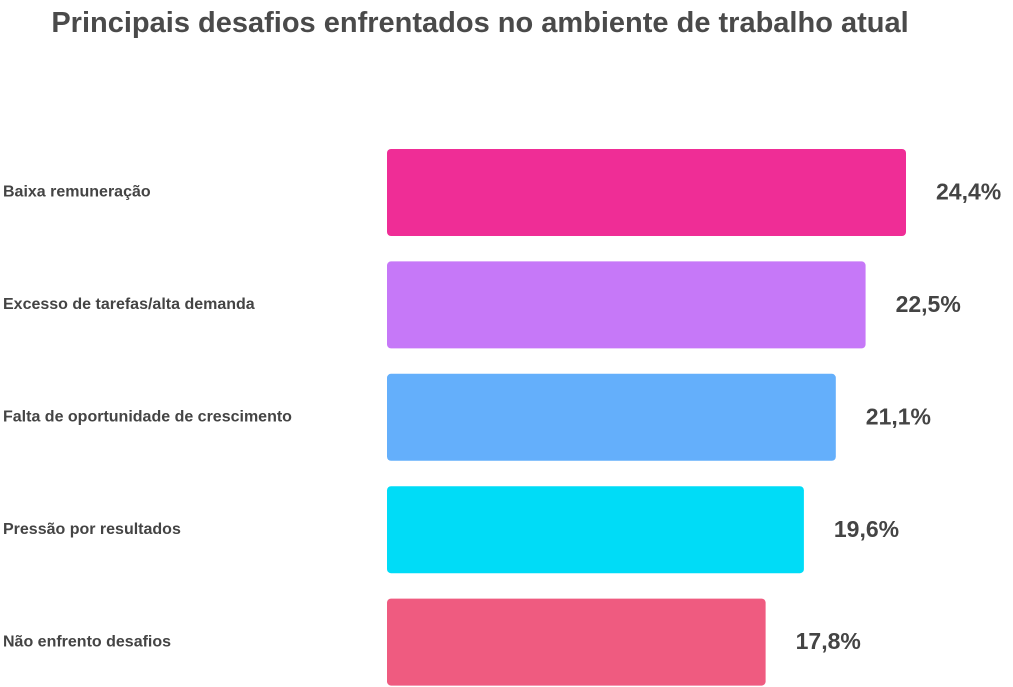 The height and width of the screenshot is (687, 1013). Describe the element at coordinates (129, 304) in the screenshot. I see `category-label-2: Excesso de tarefas/alta demanda` at that location.